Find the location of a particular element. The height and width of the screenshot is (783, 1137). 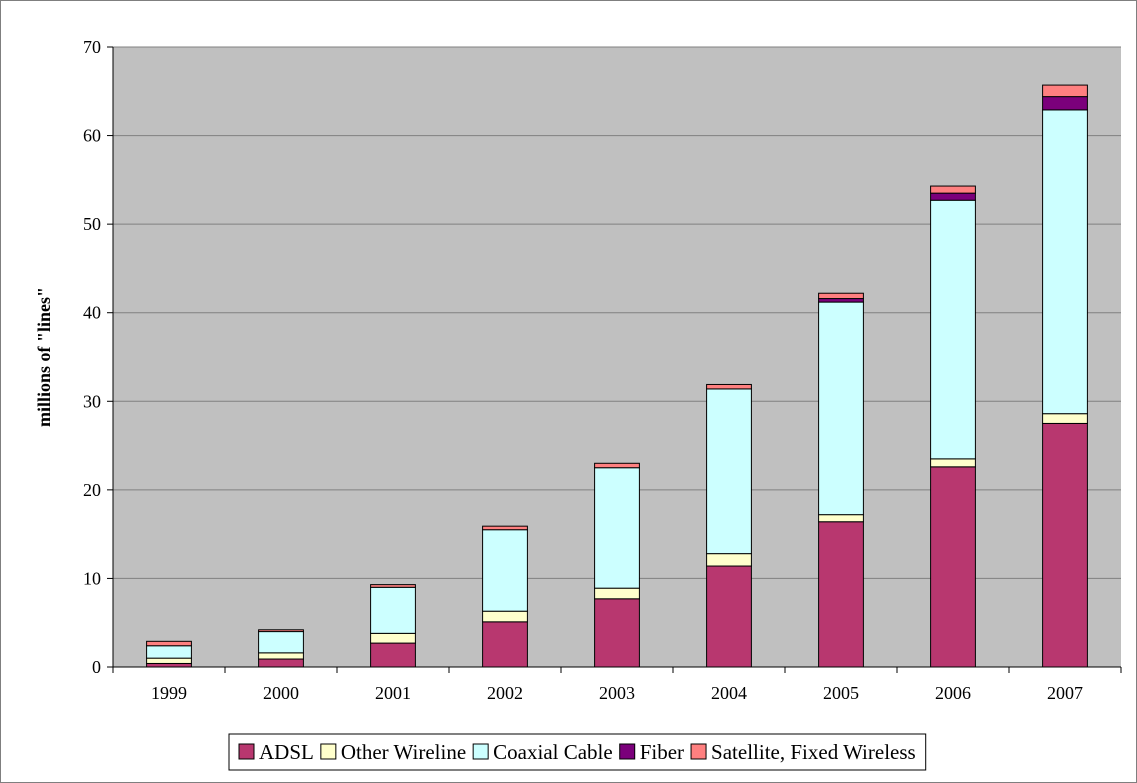

x-tick-label: 2006 is located at coordinates (953, 693).